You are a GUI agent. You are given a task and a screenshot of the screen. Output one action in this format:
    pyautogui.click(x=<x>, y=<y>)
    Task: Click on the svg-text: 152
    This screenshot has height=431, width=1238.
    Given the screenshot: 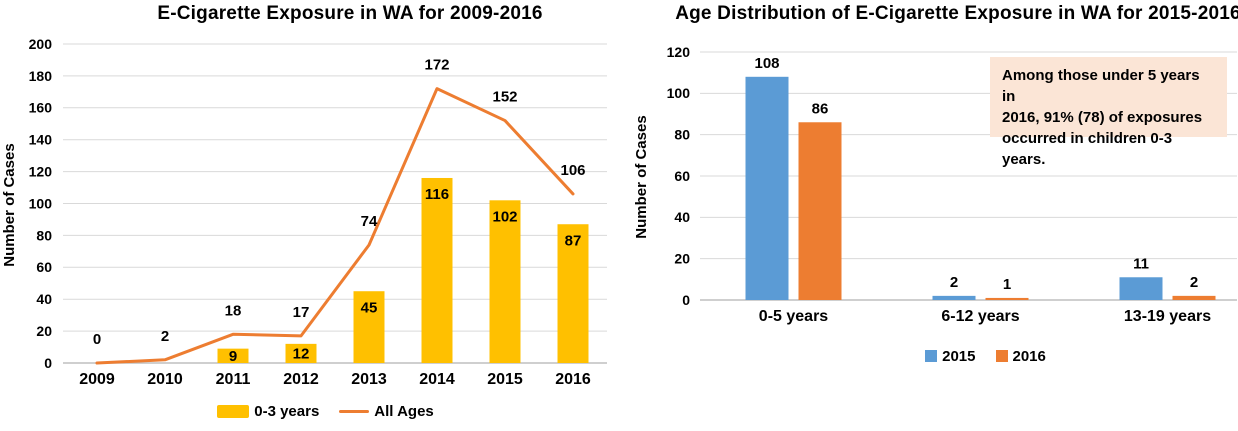 What is the action you would take?
    pyautogui.click(x=504, y=97)
    